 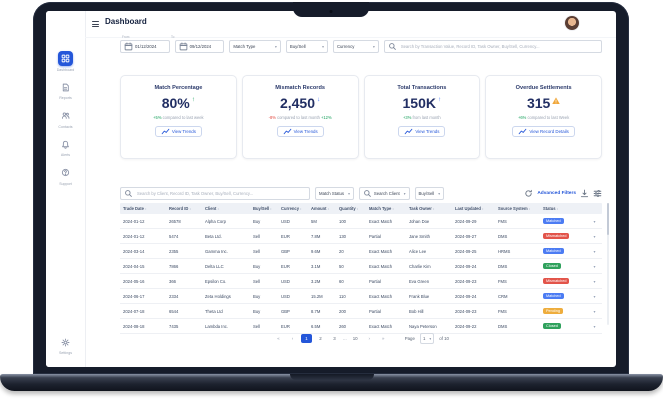 I want to click on page-button-3: 3, so click(x=334, y=338).